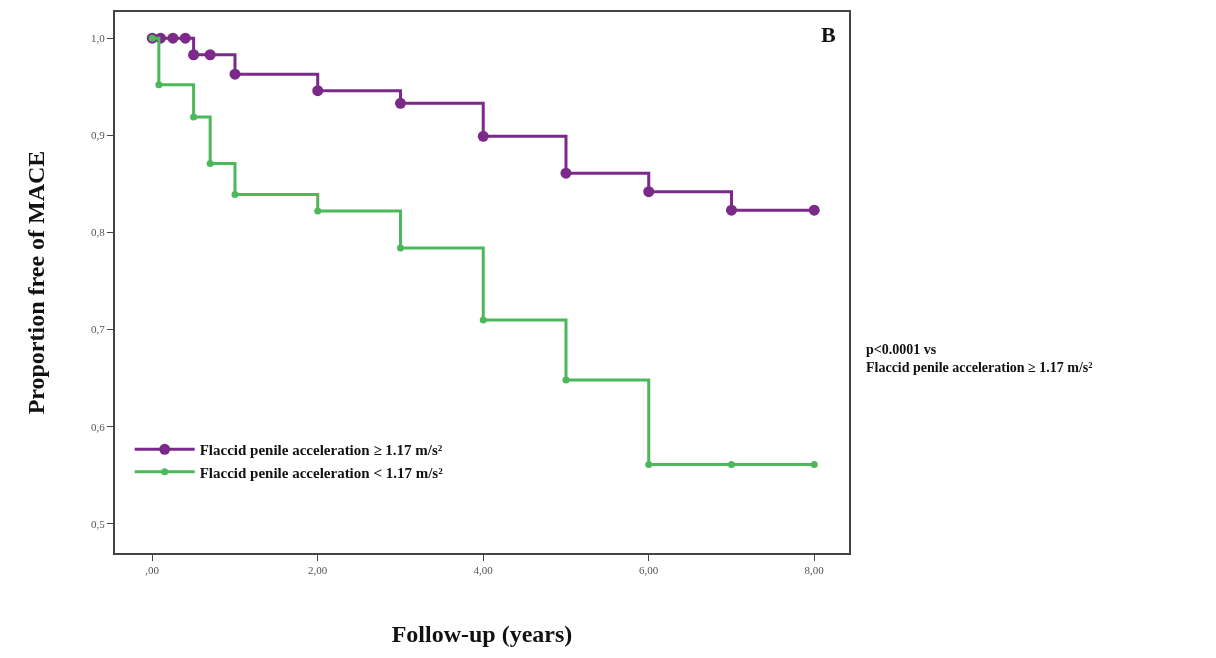  What do you see at coordinates (321, 472) in the screenshot?
I see `legend-label: Flaccid penile acceleration < 1.17 m/s²` at bounding box center [321, 472].